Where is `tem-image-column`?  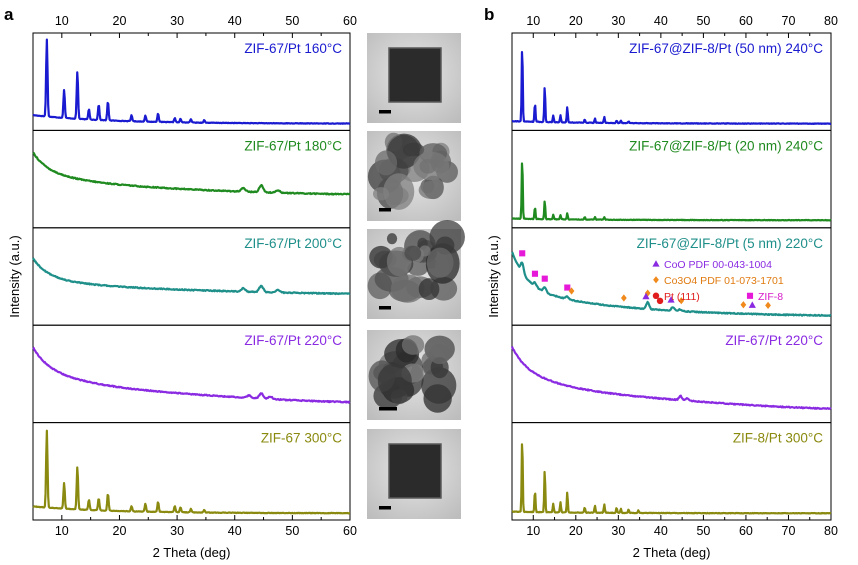
tem-image-column is located at coordinates (416, 276).